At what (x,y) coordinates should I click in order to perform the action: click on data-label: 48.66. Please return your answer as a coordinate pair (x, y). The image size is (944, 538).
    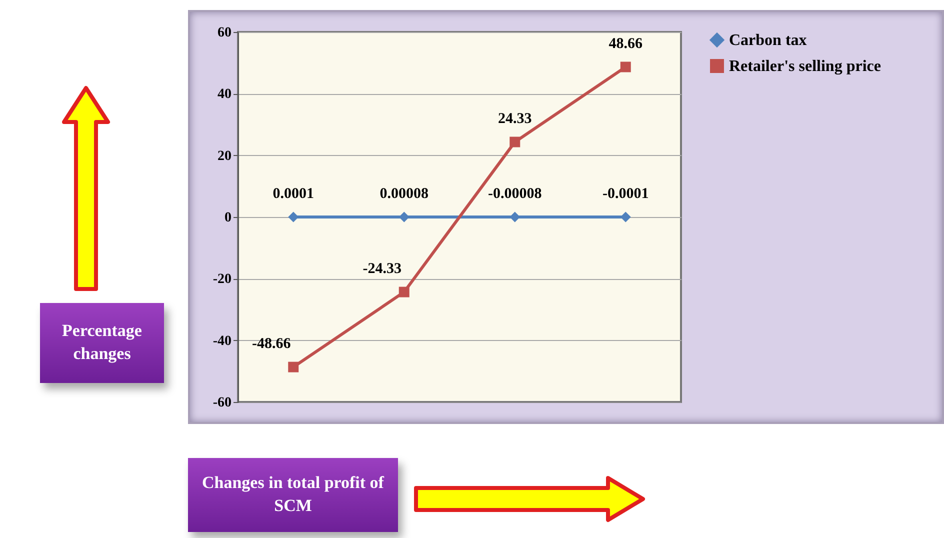
    Looking at the image, I should click on (625, 44).